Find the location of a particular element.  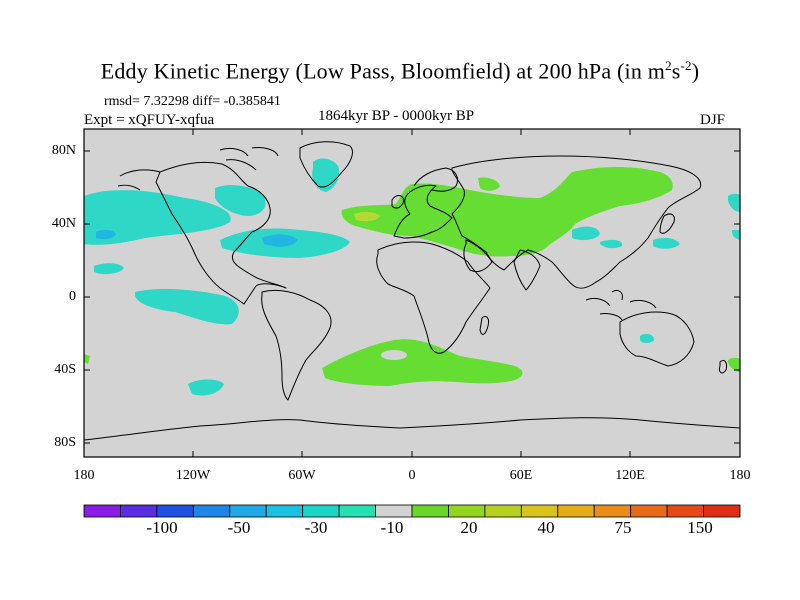

season-label: DJF is located at coordinates (713, 120).